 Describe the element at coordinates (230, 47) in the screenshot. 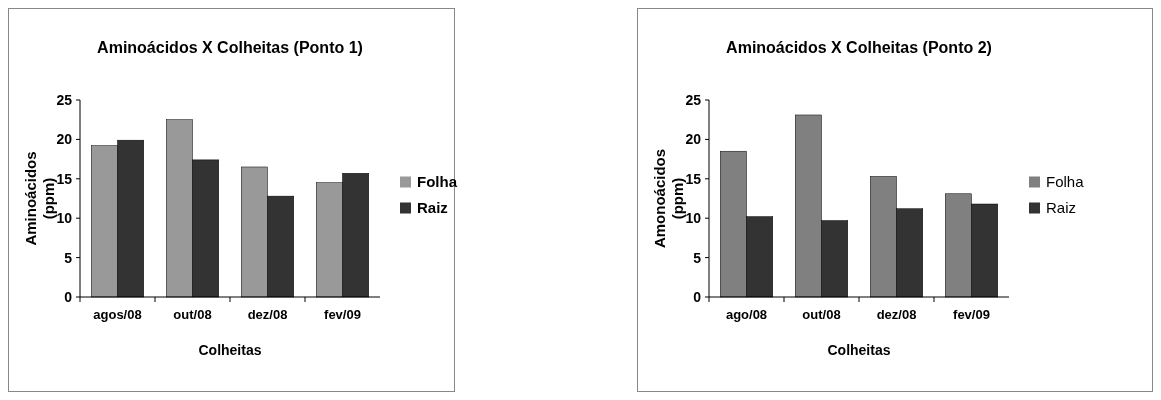

I see `chart-title: Aminoácidos X Colheitas (Ponto 1)` at that location.